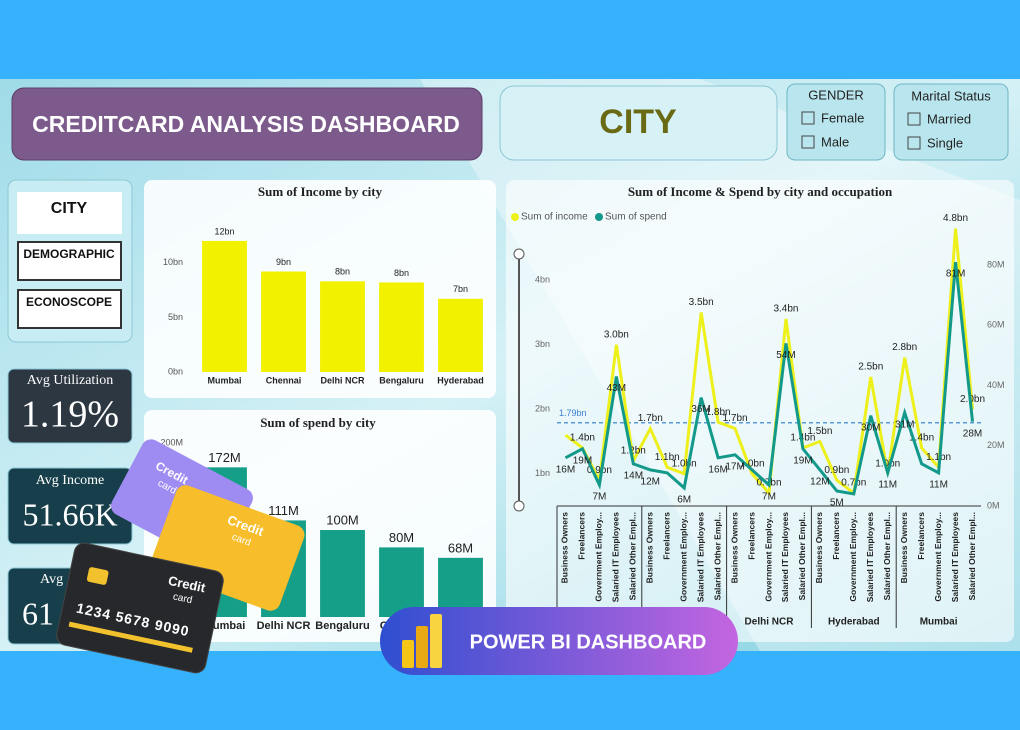 The height and width of the screenshot is (730, 1020). I want to click on data-label: 36M, so click(700, 409).